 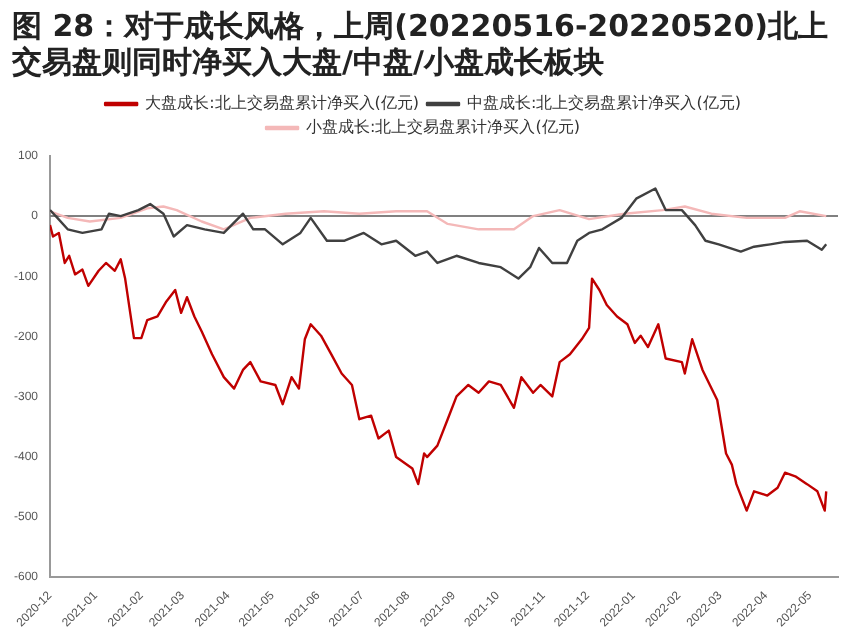 I want to click on legend-label: 中盘成长:北上交易盘累计净买入(亿元), so click(x=604, y=103).